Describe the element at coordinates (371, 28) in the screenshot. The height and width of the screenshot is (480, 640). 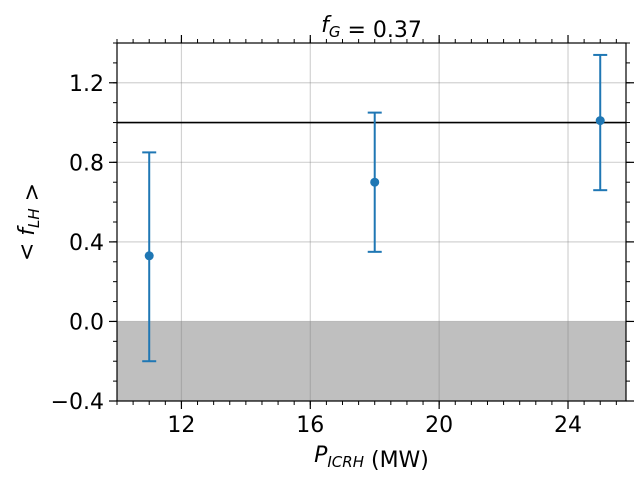
I see `chart-title: fG = 0.37` at that location.